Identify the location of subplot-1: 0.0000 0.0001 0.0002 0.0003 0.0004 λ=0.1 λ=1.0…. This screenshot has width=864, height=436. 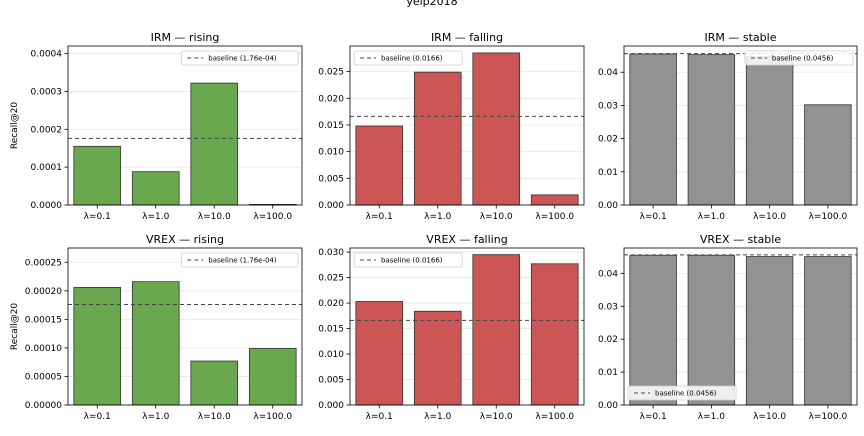
(156, 126).